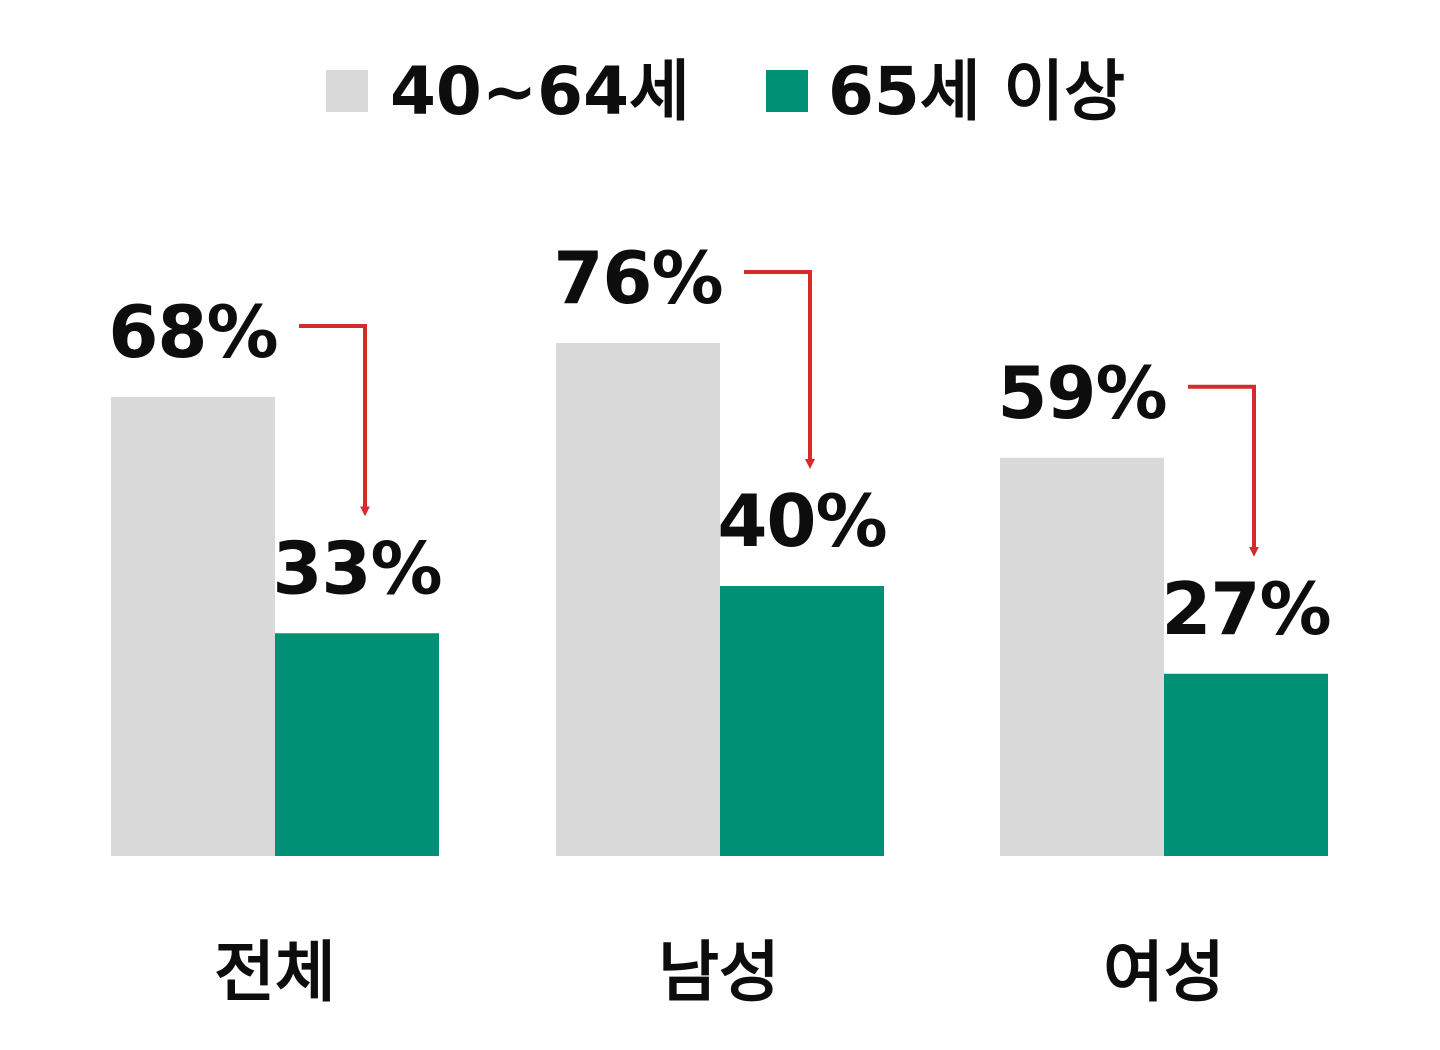 This screenshot has height=1050, width=1440. What do you see at coordinates (540, 91) in the screenshot?
I see `legend-label-40-64: 40~64세` at bounding box center [540, 91].